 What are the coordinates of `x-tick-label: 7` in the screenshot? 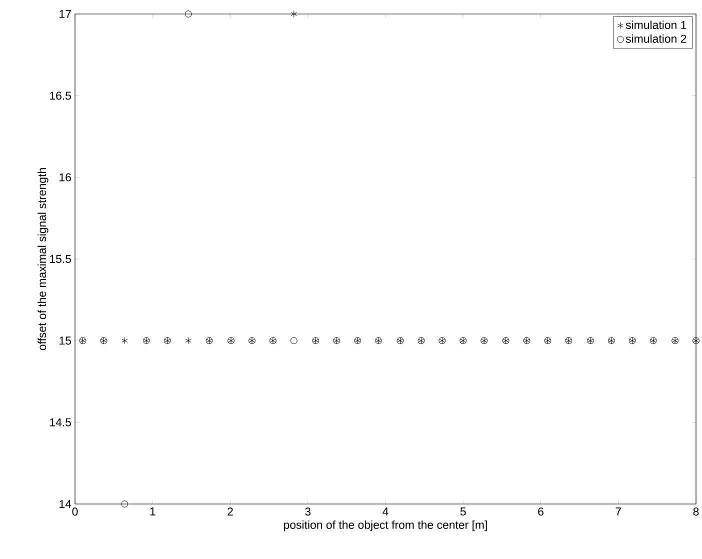 It's located at (618, 512).